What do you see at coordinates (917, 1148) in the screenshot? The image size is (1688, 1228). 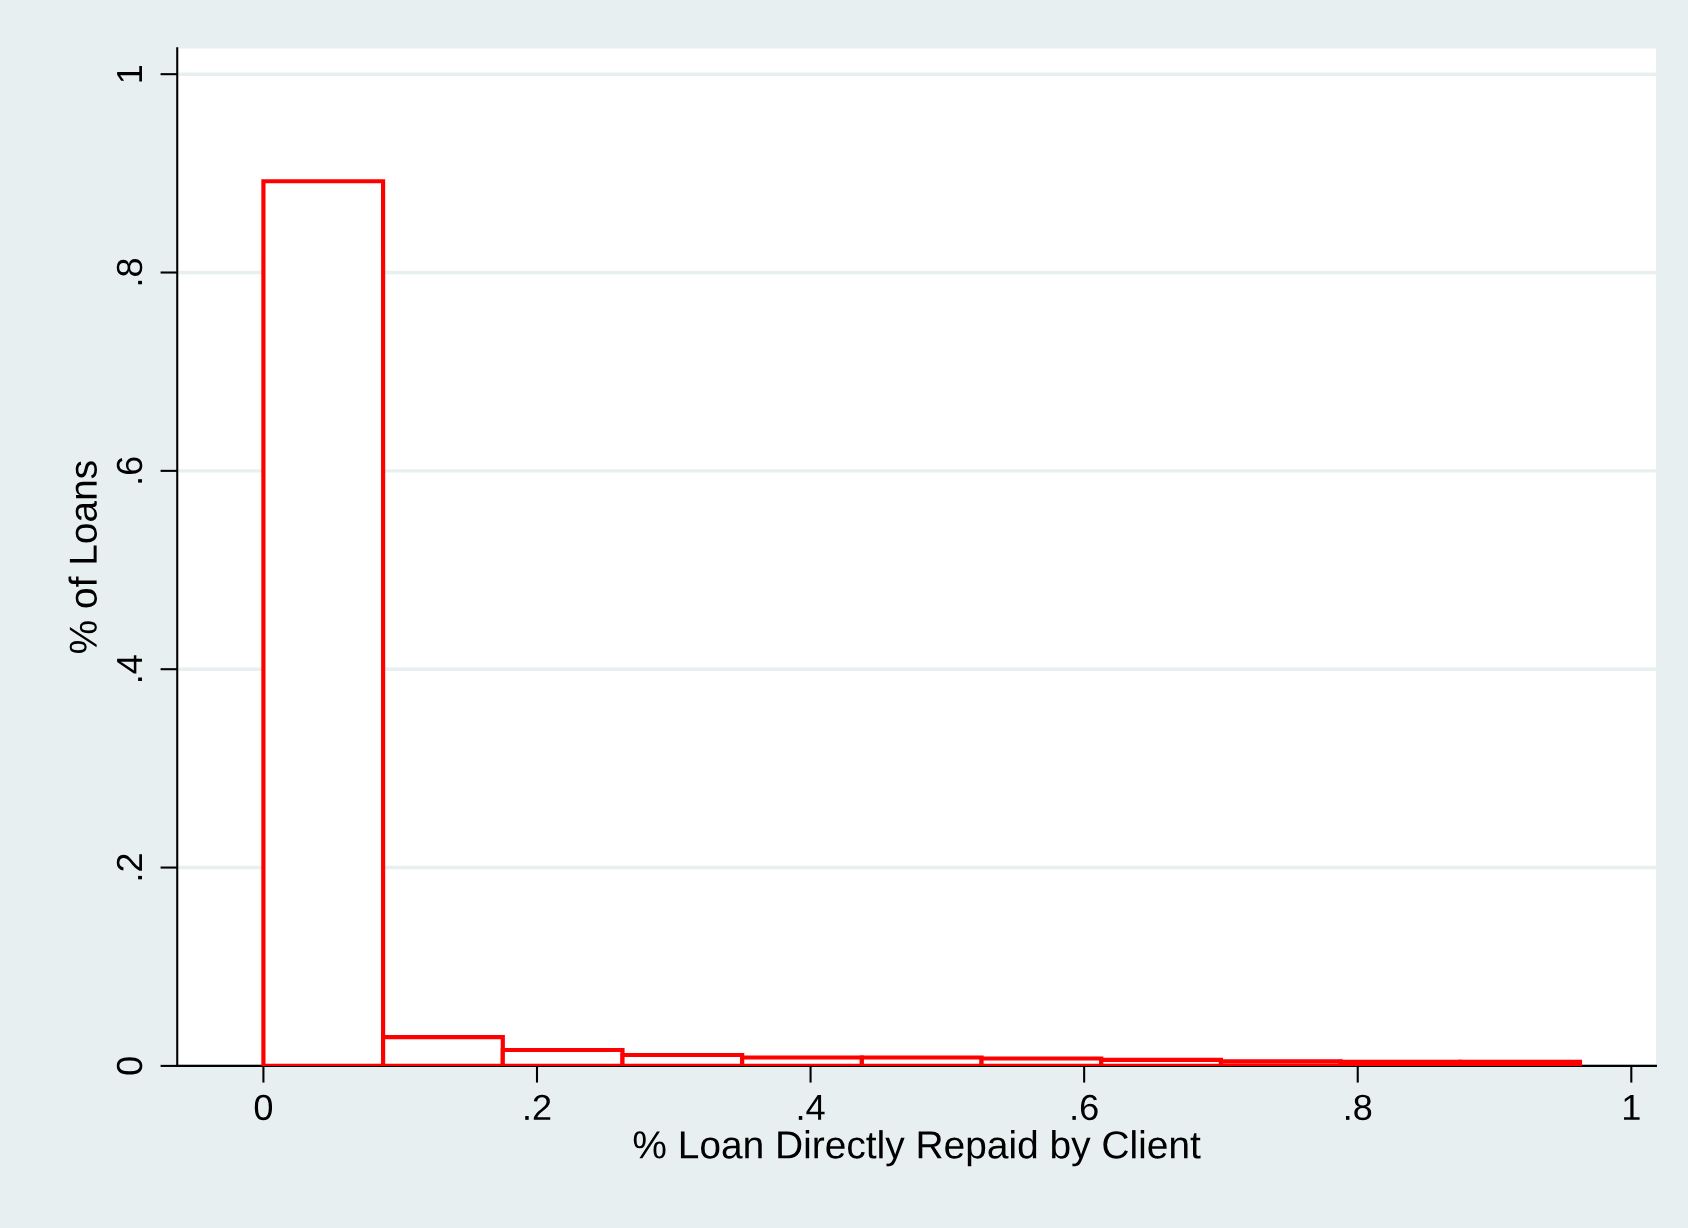 I see `x-axis-title: % Loan Directly Repaid by Client` at bounding box center [917, 1148].